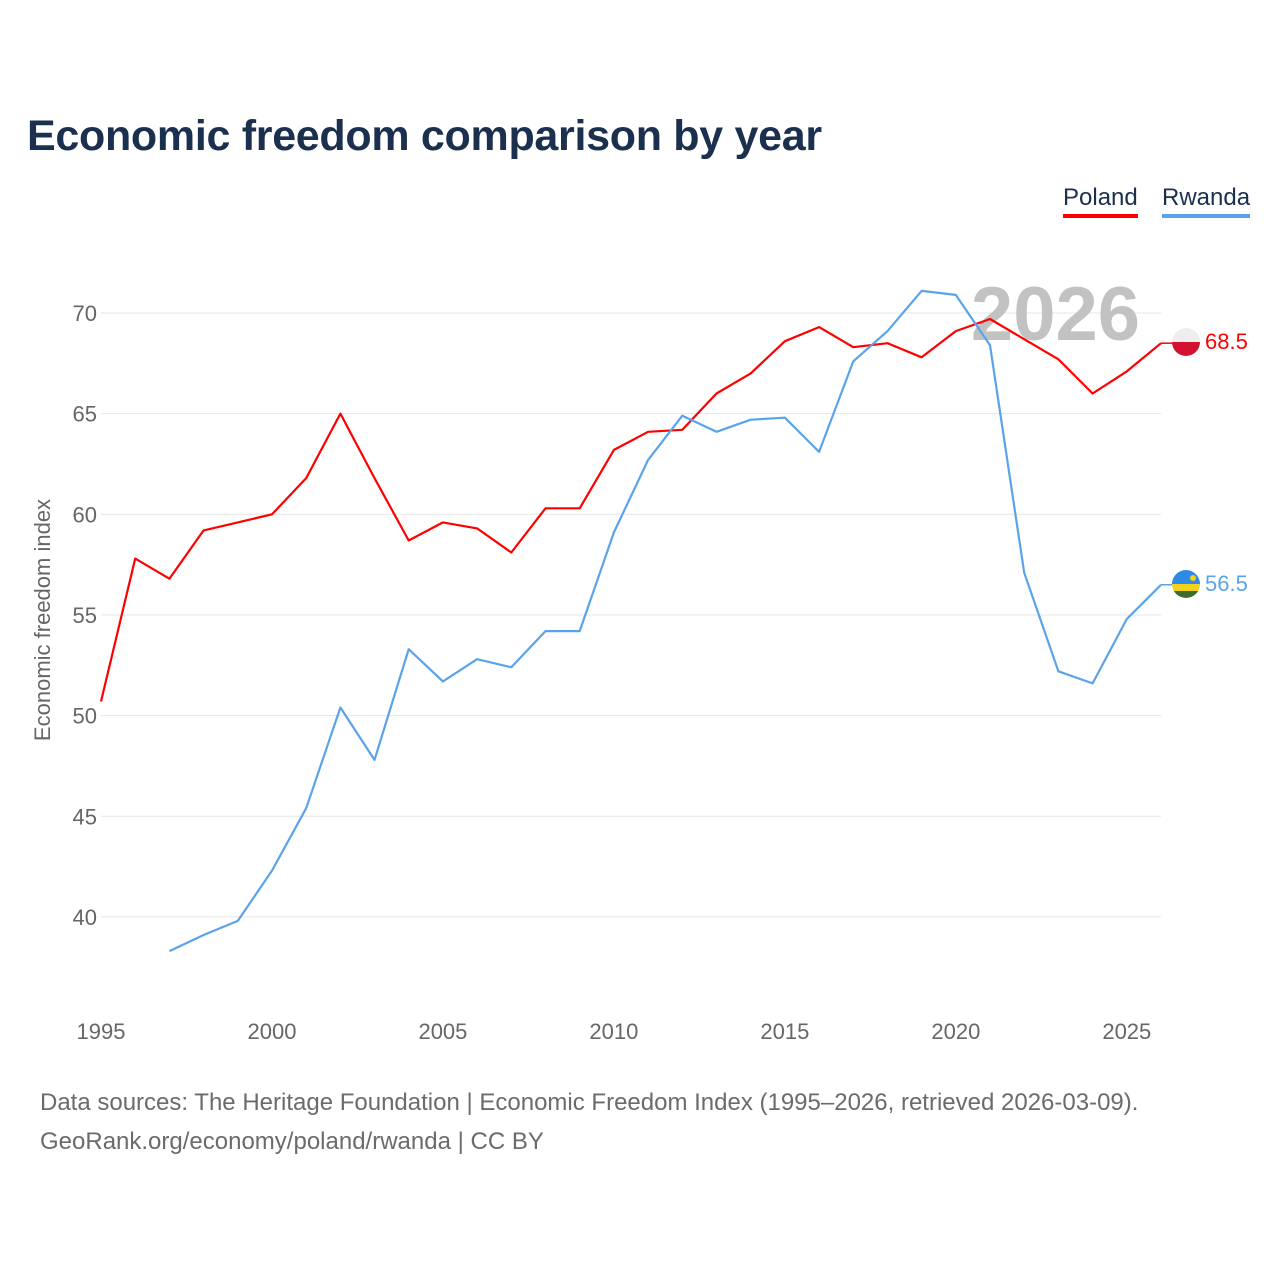  I want to click on legend-poland: Poland, so click(1100, 201).